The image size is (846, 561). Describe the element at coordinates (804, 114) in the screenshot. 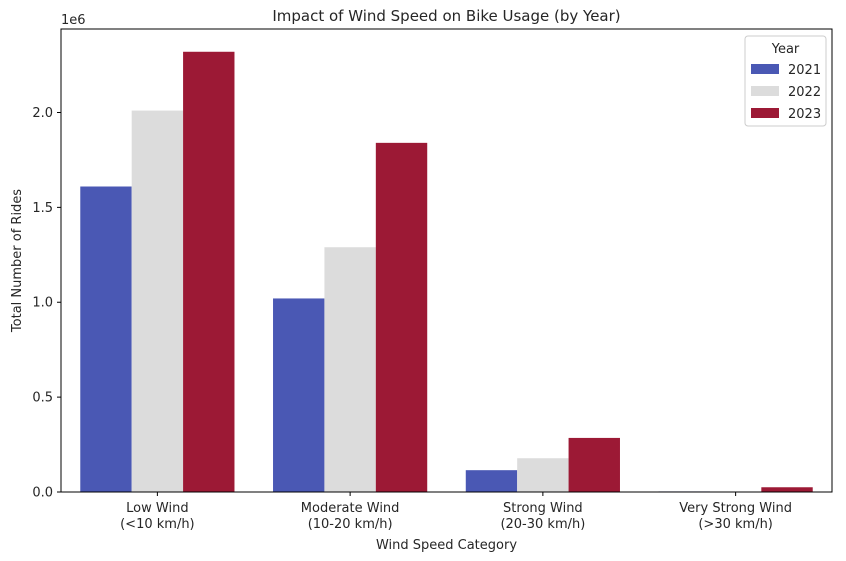

I see `legend-label-2023: 2023` at that location.